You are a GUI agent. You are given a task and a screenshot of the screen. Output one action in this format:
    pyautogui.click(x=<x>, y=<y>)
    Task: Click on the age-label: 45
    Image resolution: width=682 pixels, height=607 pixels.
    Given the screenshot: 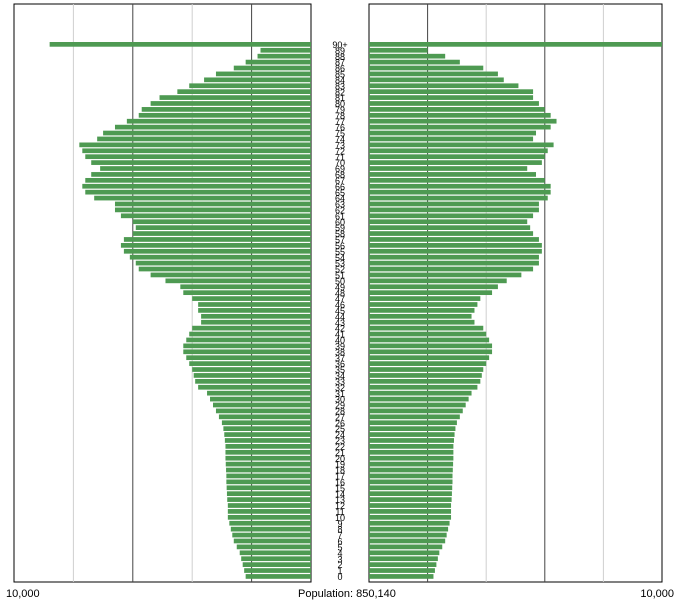 What is the action you would take?
    pyautogui.click(x=340, y=311)
    